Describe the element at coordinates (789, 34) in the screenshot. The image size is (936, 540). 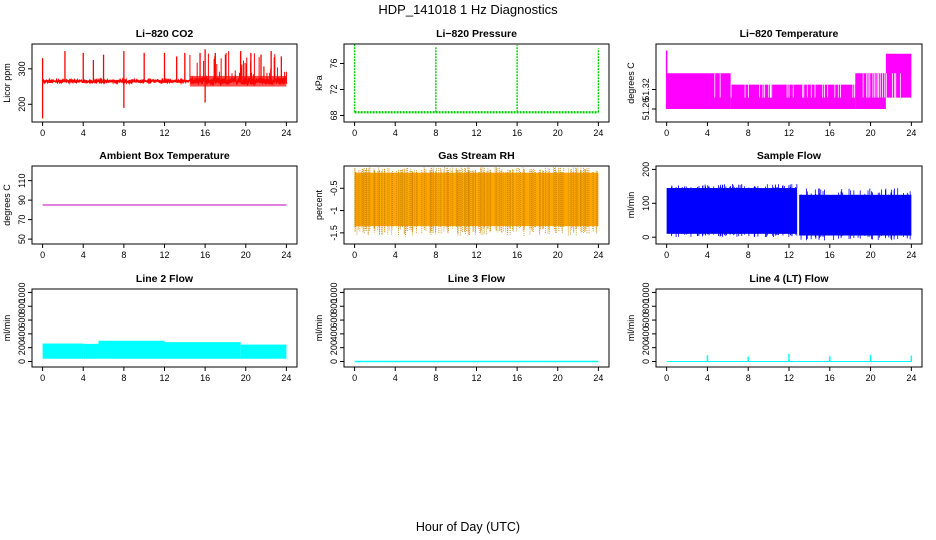
I see `panel-title-temperature: Li−820 Temperature` at that location.